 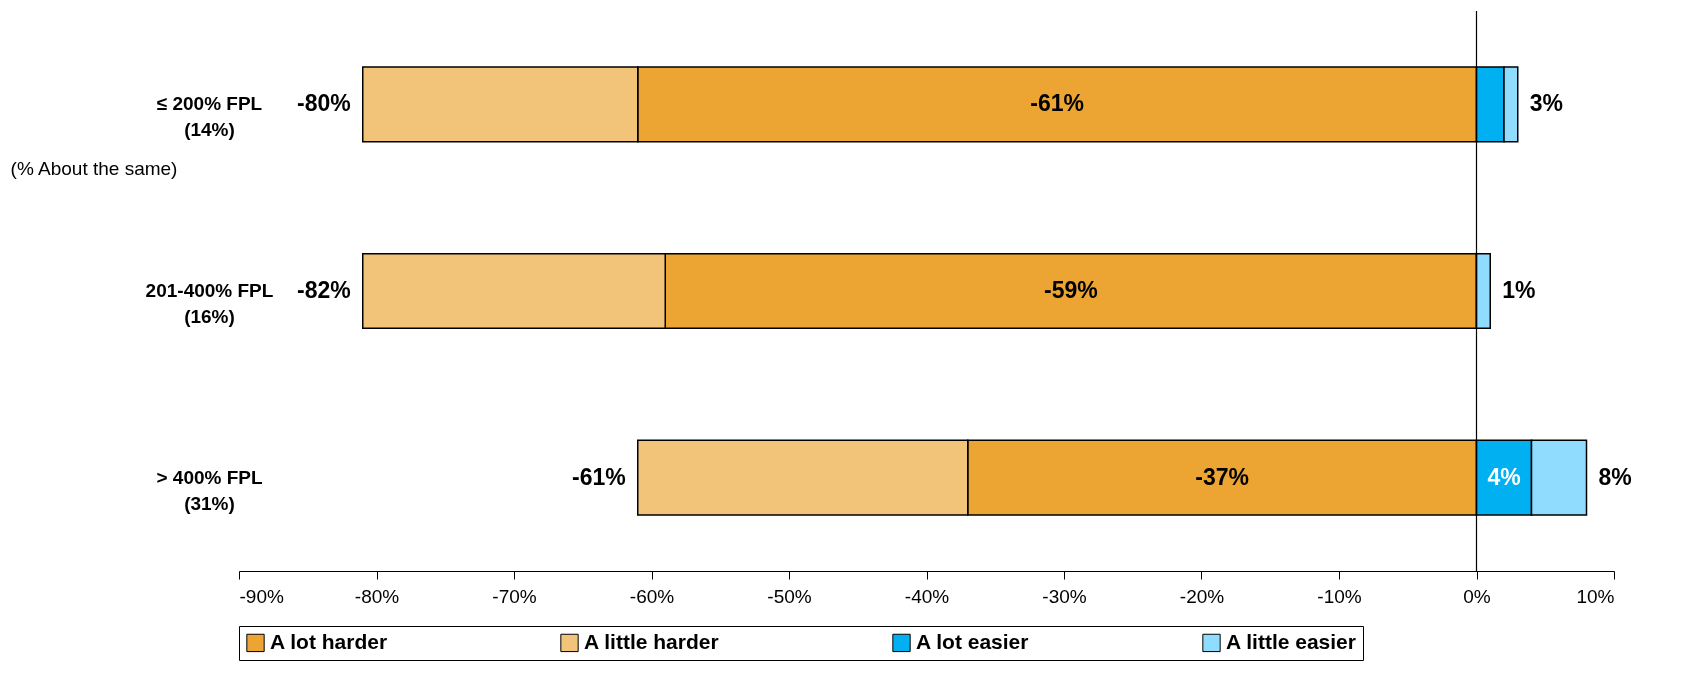 I want to click on y-tick-label: 201-400% FPL (16%), so click(x=209, y=303).